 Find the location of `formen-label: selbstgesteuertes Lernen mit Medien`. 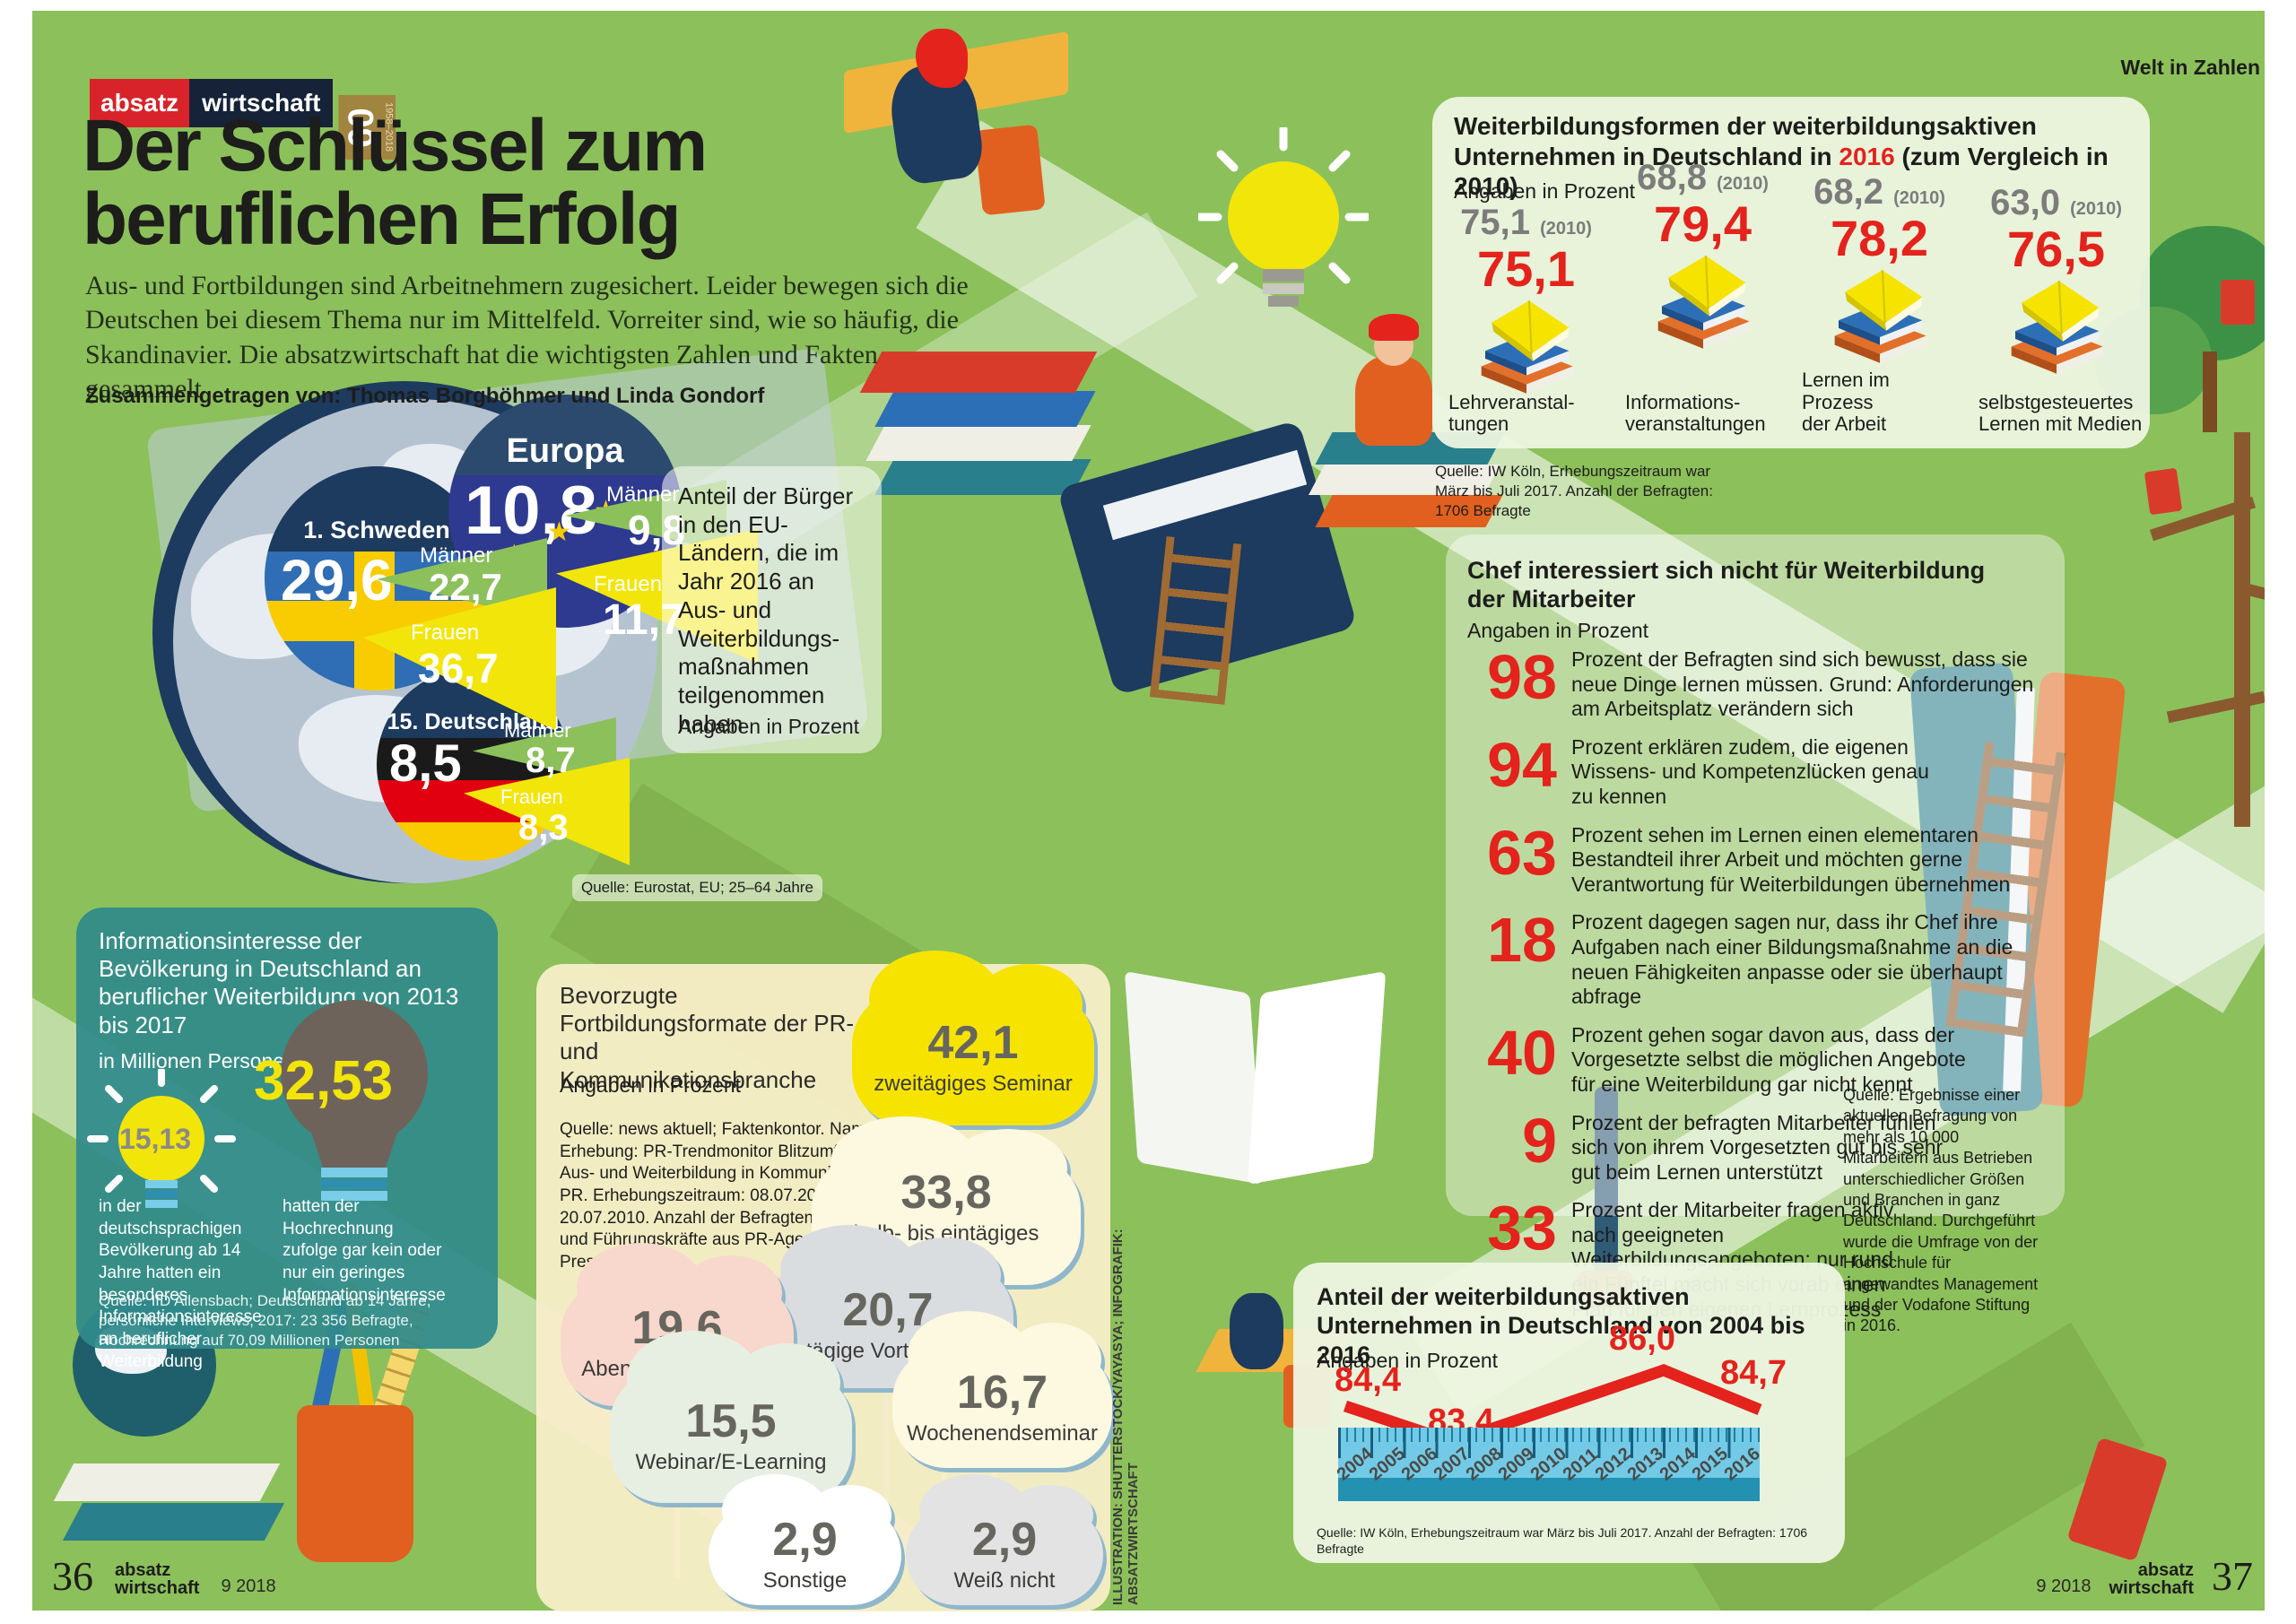

formen-label: selbstgesteuertes Lernen mit Medien is located at coordinates (2061, 413).